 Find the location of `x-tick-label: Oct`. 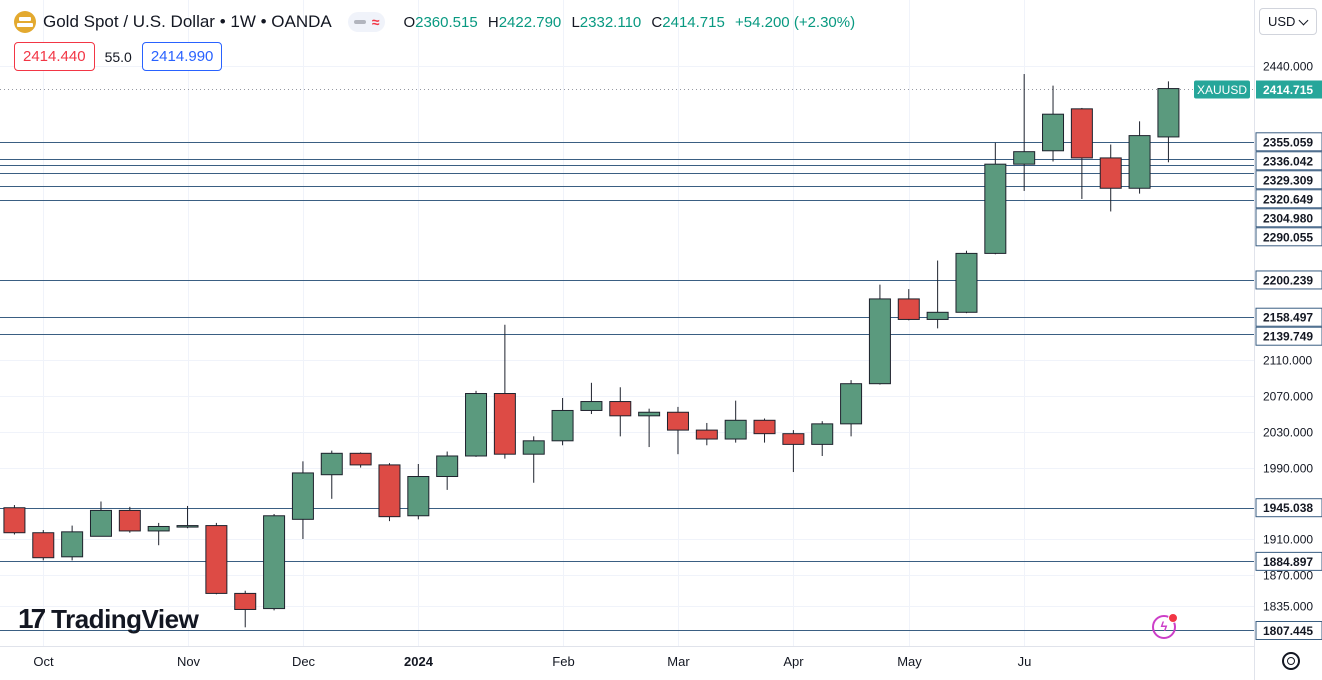

x-tick-label: Oct is located at coordinates (43, 661).